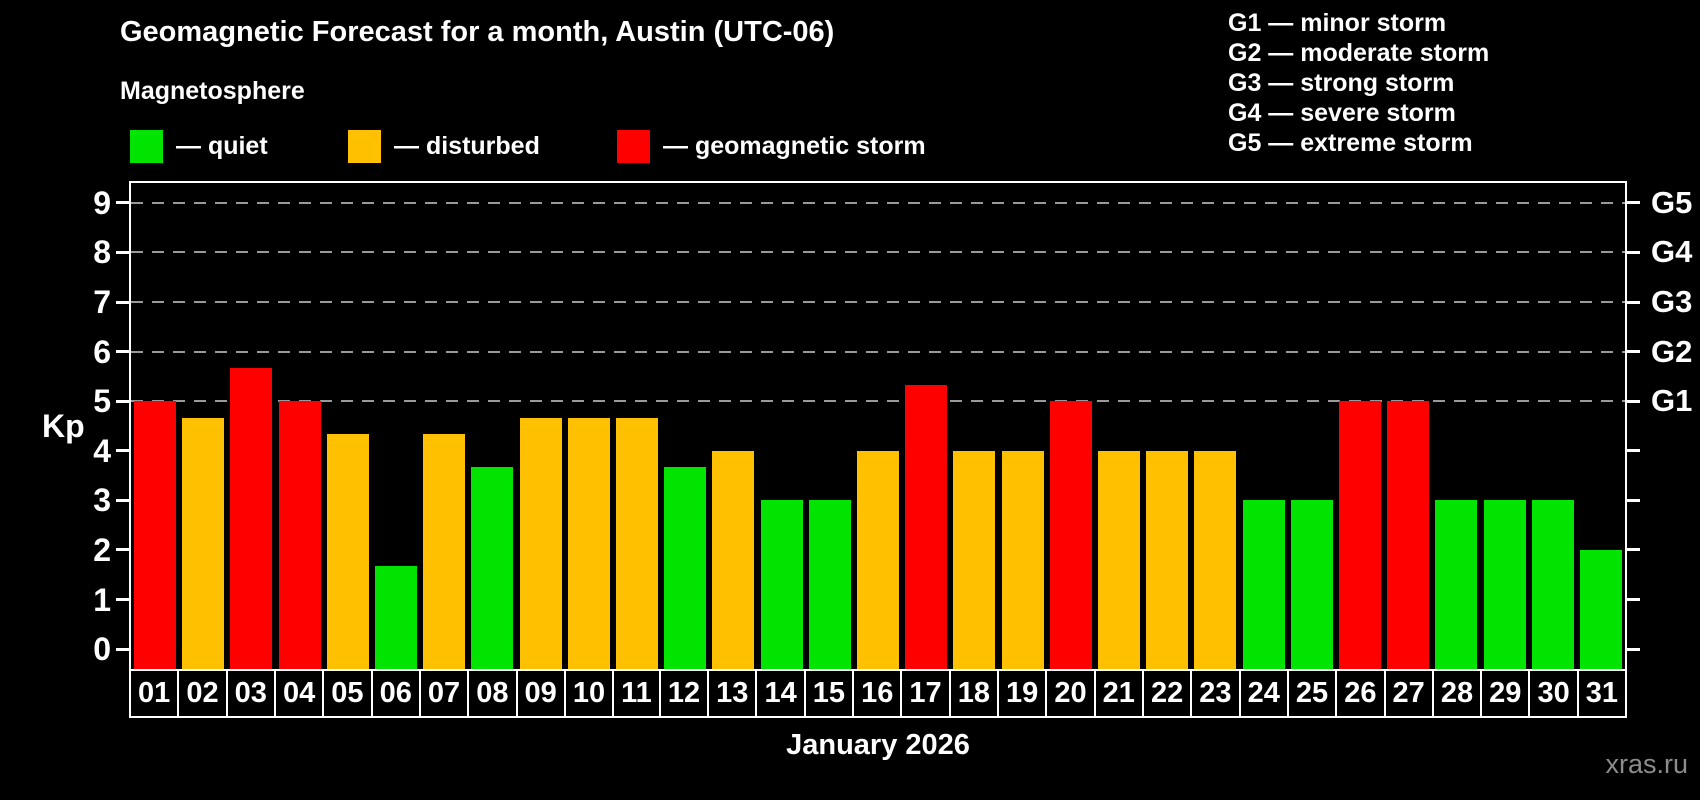 The width and height of the screenshot is (1700, 800). Describe the element at coordinates (102, 649) in the screenshot. I see `y-tick-label-0: 0` at that location.